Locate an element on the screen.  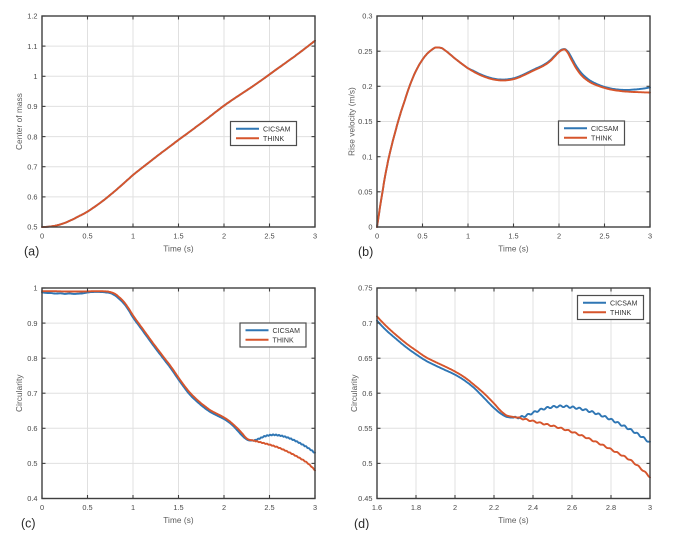
svg-text: 0.4 is located at coordinates (32, 498).